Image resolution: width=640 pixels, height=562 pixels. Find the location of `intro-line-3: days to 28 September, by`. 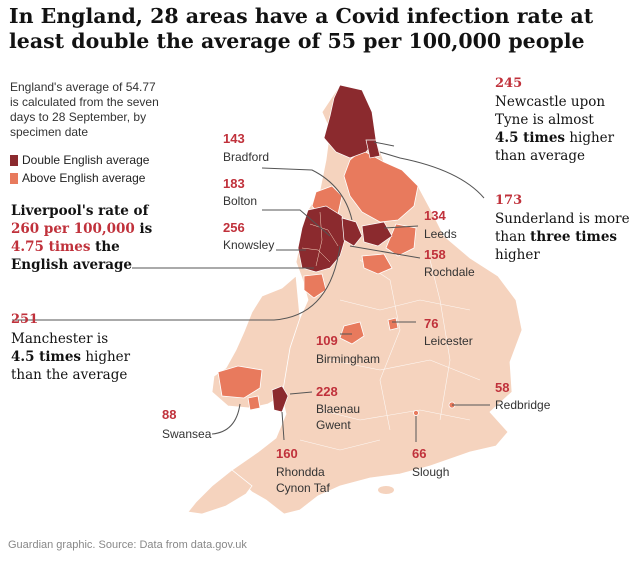

intro-line-3: days to 28 September, by is located at coordinates (78, 117).